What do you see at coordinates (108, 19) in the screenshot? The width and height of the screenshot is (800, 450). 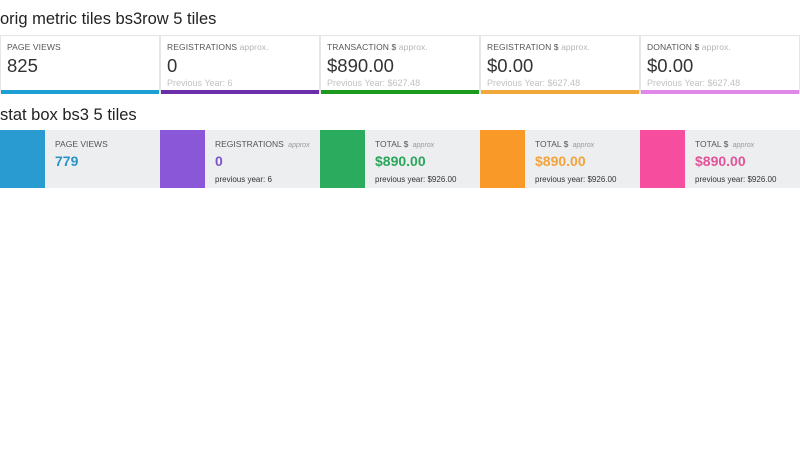 I see `section-title-metric-tiles: orig metric tiles bs3row 5 tiles` at bounding box center [108, 19].